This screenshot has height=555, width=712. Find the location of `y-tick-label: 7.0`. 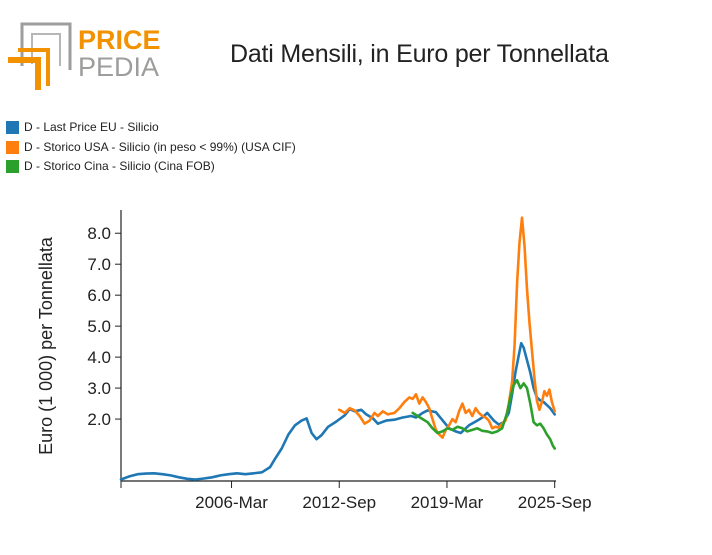

y-tick-label: 7.0 is located at coordinates (99, 264).